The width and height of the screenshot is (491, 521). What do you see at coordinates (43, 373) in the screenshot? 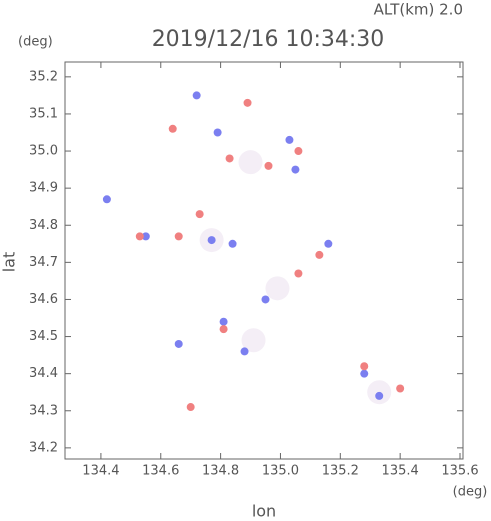
I see `y-tick-label: 34.4` at bounding box center [43, 373].